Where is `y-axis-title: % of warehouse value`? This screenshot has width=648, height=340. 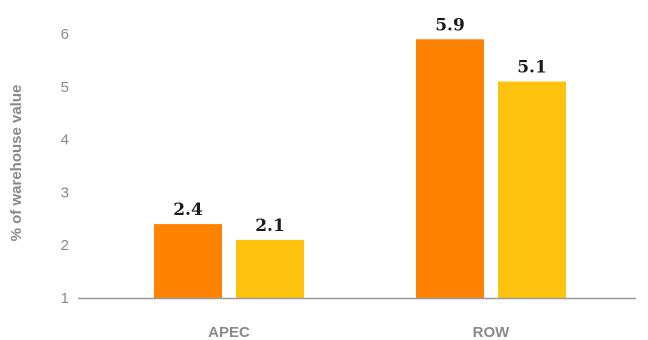
y-axis-title: % of warehouse value is located at coordinates (16, 163).